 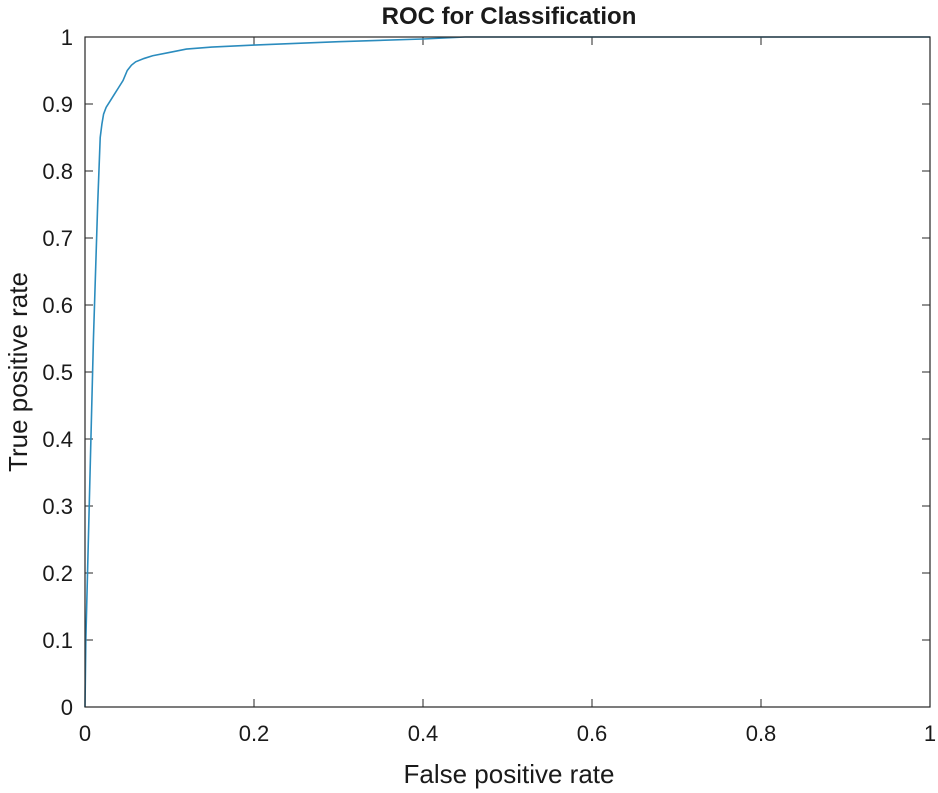 I want to click on y-tick-label: 0, so click(x=67, y=707).